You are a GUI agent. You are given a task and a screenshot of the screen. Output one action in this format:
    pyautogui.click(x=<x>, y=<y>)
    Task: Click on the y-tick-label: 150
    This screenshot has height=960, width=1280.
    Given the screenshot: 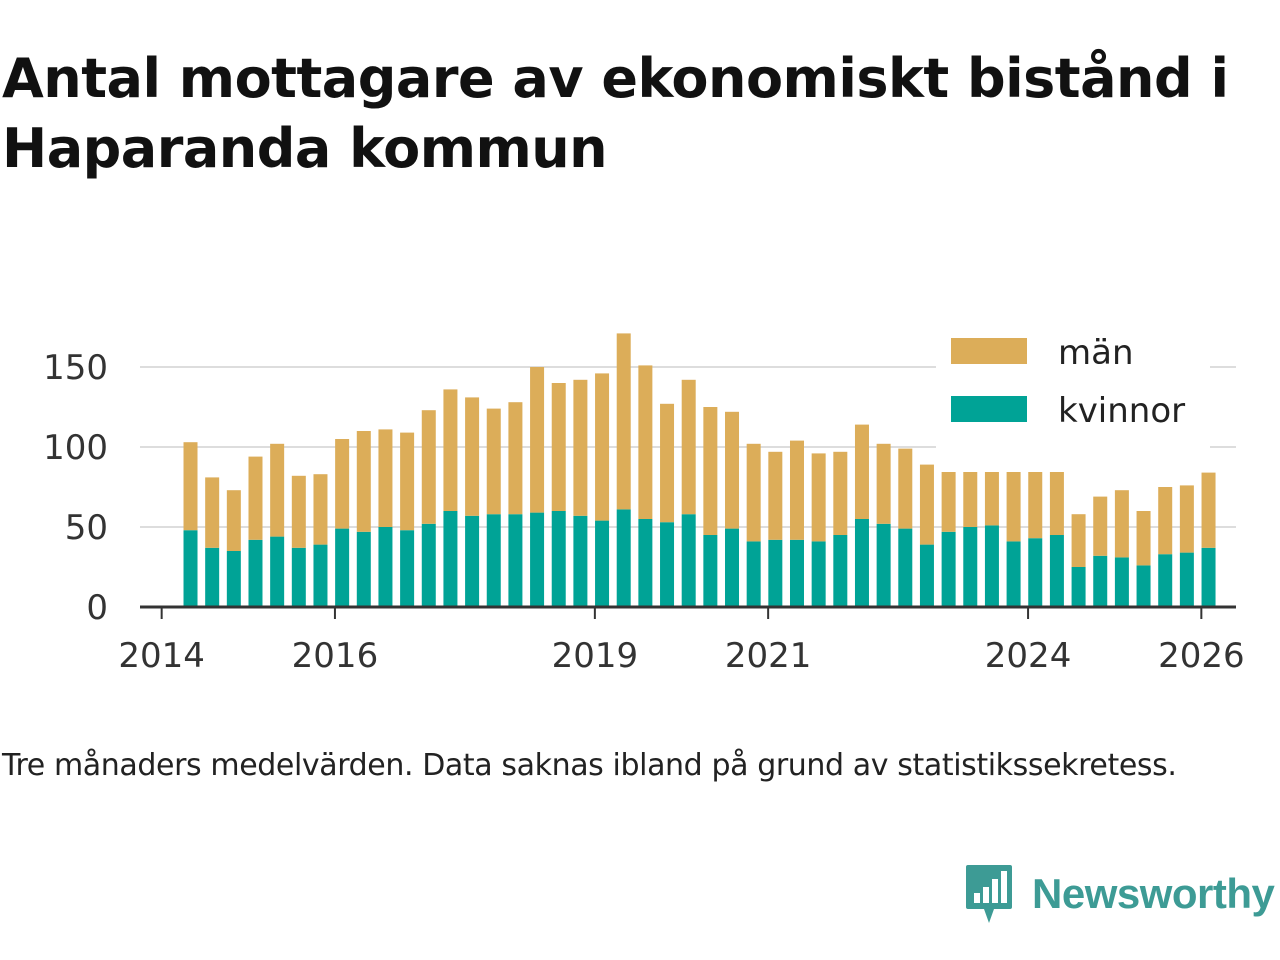 What is the action you would take?
    pyautogui.click(x=75, y=368)
    